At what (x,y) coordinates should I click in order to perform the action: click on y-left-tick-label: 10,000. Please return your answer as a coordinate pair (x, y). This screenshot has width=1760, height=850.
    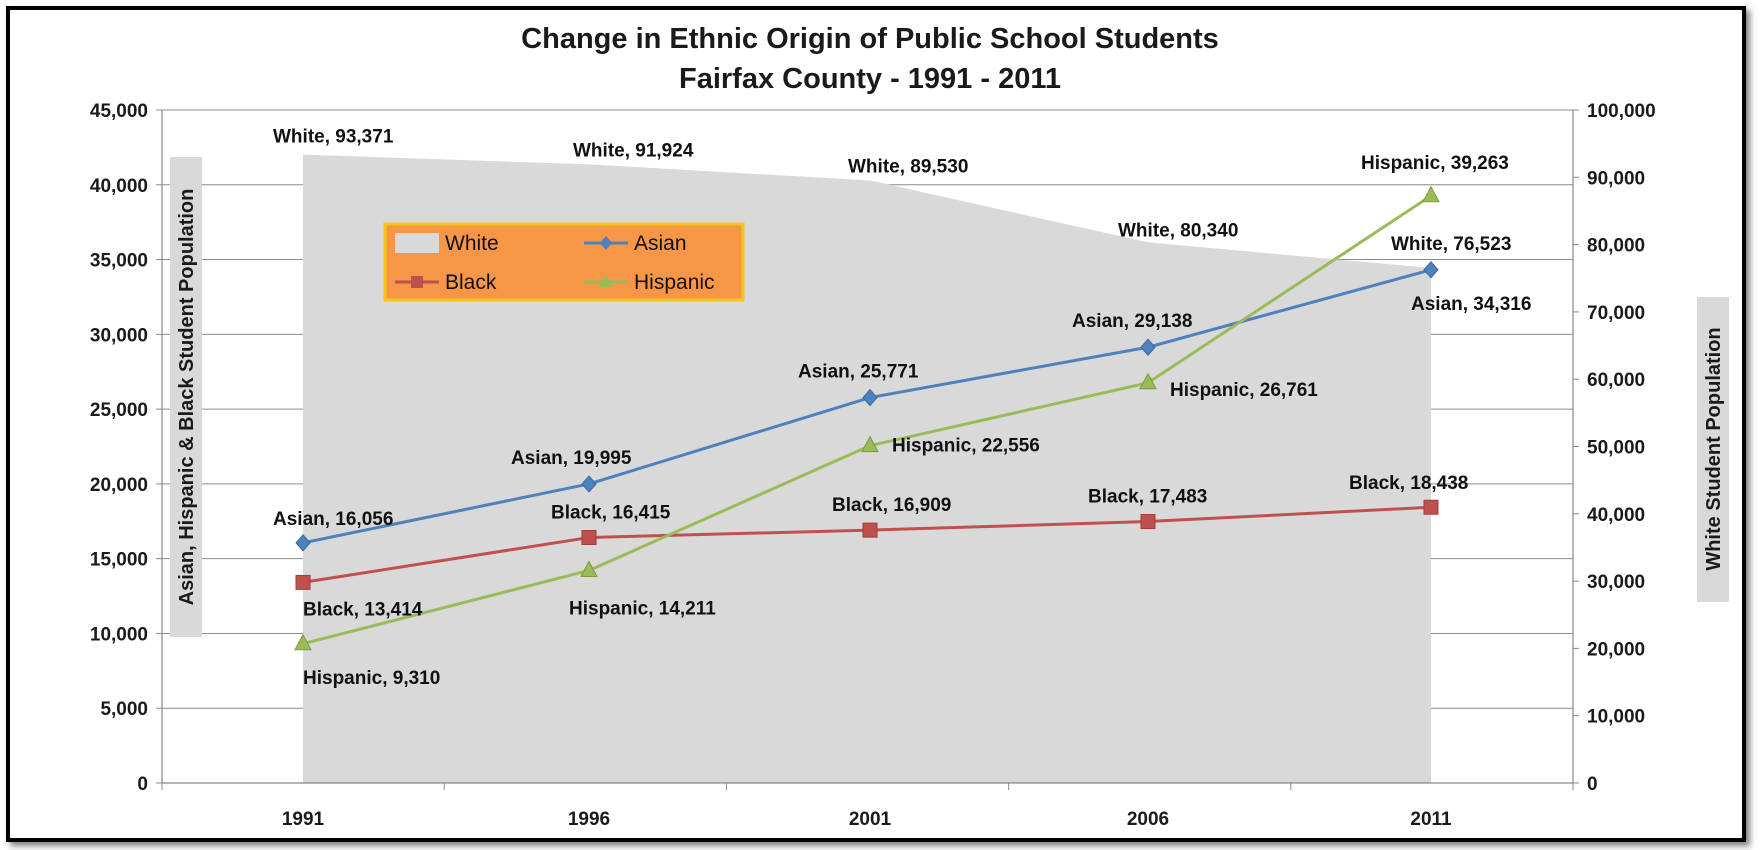
    Looking at the image, I should click on (119, 634).